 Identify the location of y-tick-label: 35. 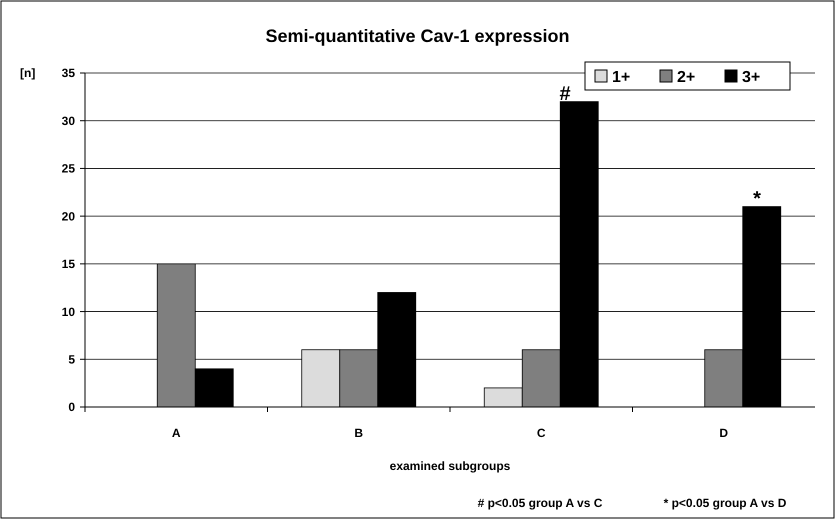
(69, 73).